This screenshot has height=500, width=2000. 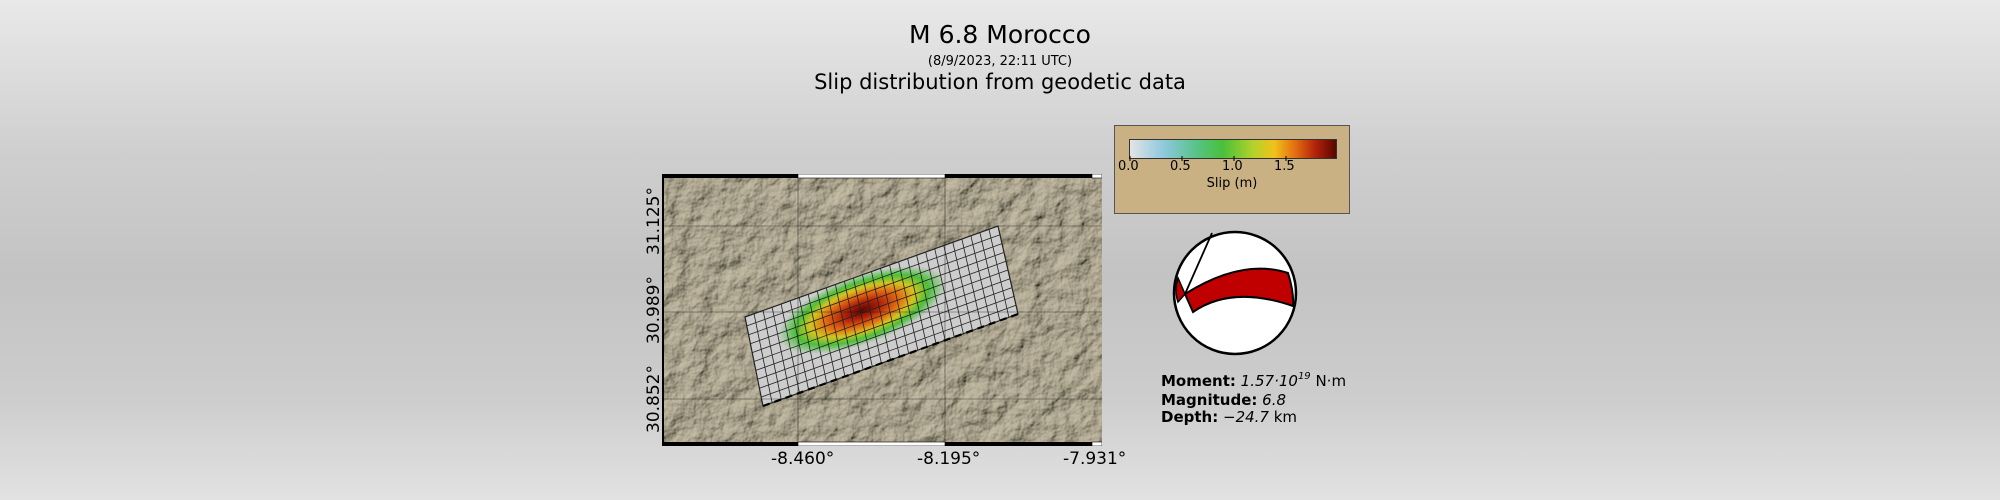 What do you see at coordinates (1331, 381) in the screenshot?
I see `moment-unit: N·m` at bounding box center [1331, 381].